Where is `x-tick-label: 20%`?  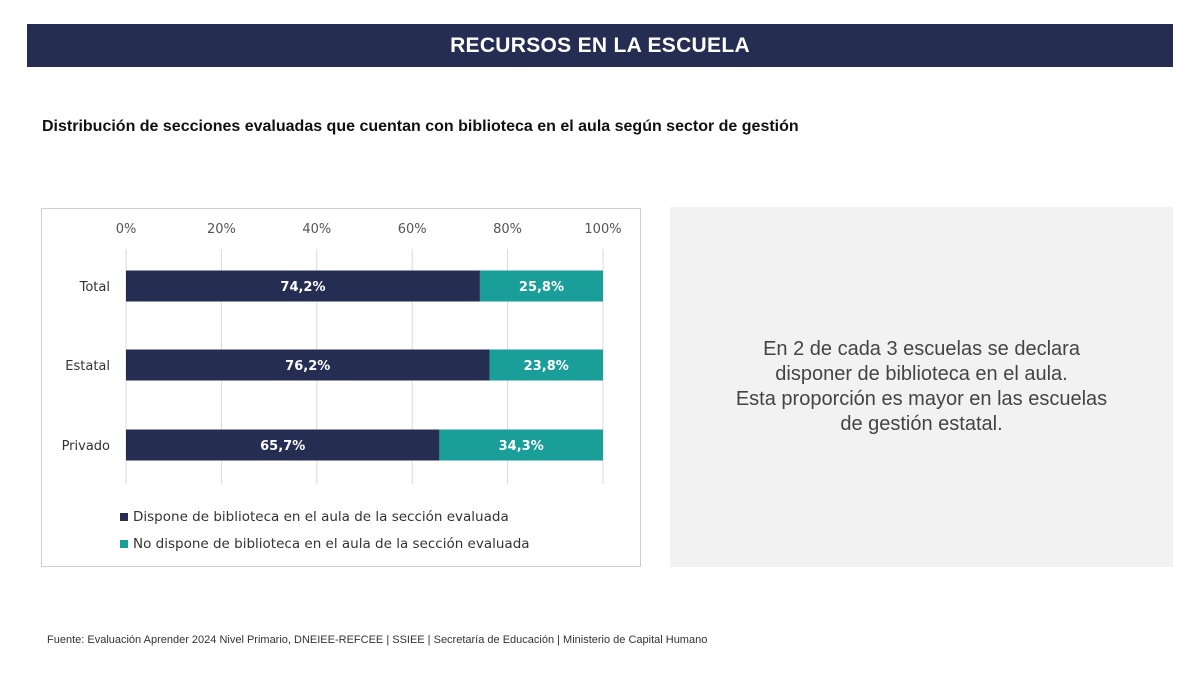 x-tick-label: 20% is located at coordinates (221, 229).